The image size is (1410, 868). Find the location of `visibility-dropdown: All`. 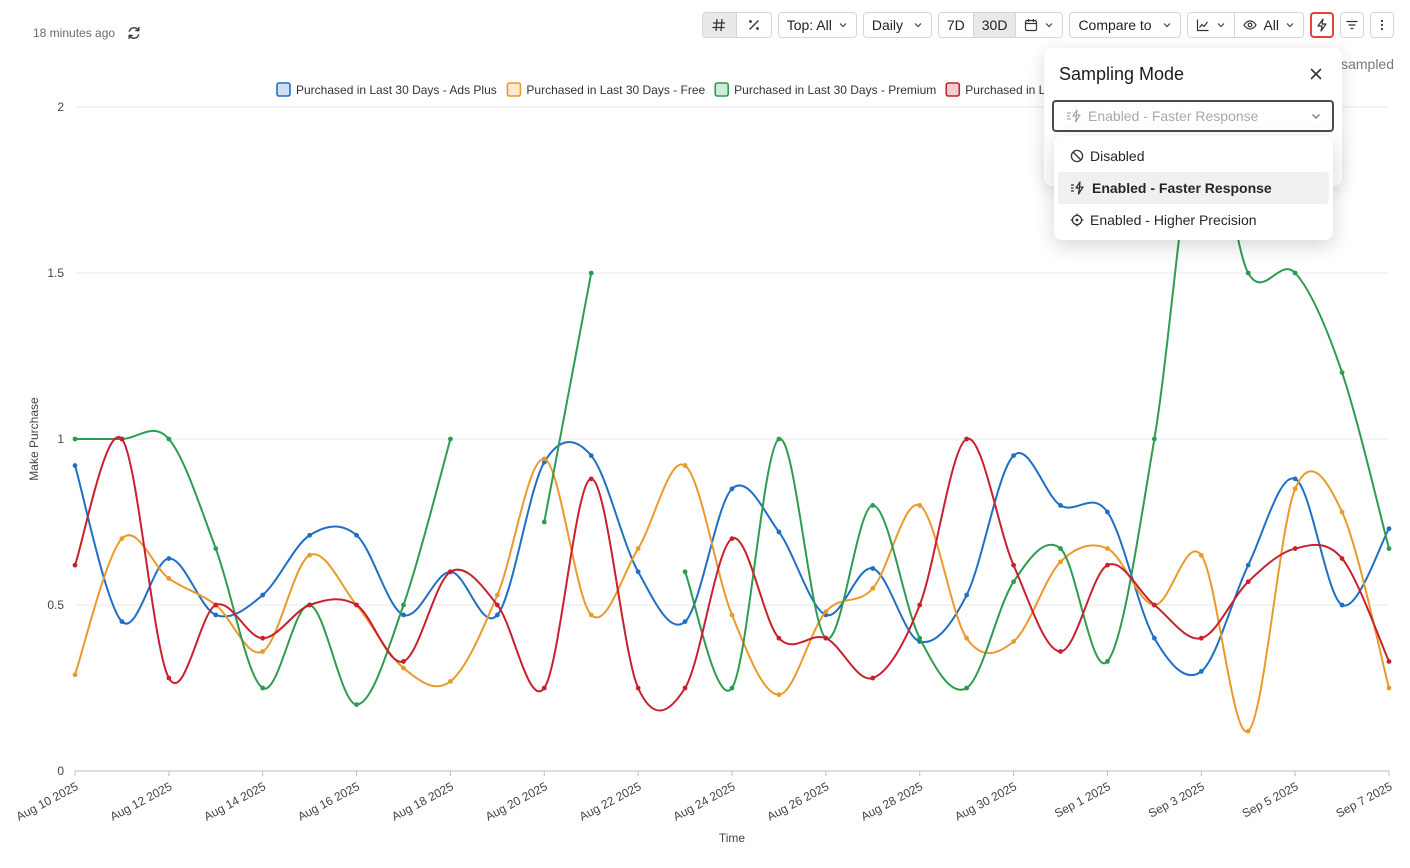

visibility-dropdown: All is located at coordinates (1269, 25).